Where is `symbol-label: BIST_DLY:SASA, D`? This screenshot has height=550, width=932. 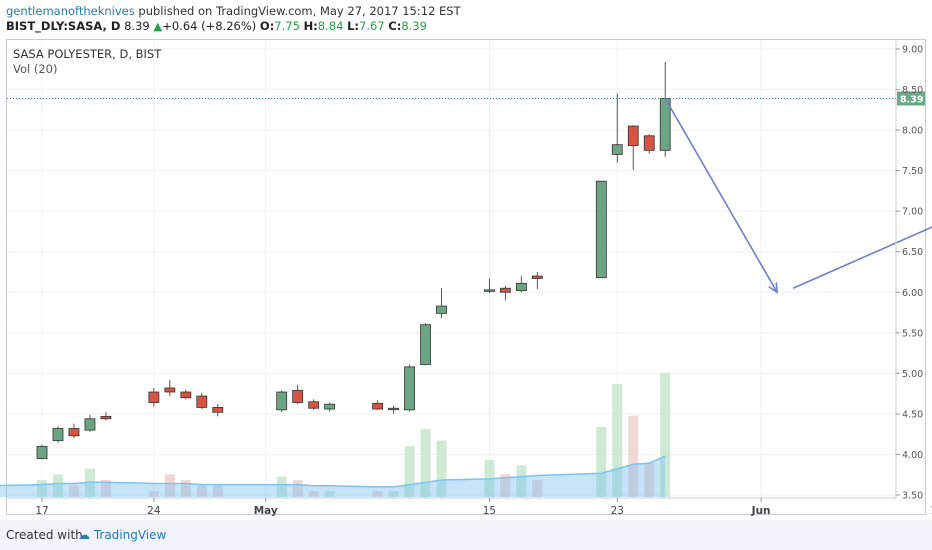 symbol-label: BIST_DLY:SASA, D is located at coordinates (63, 26).